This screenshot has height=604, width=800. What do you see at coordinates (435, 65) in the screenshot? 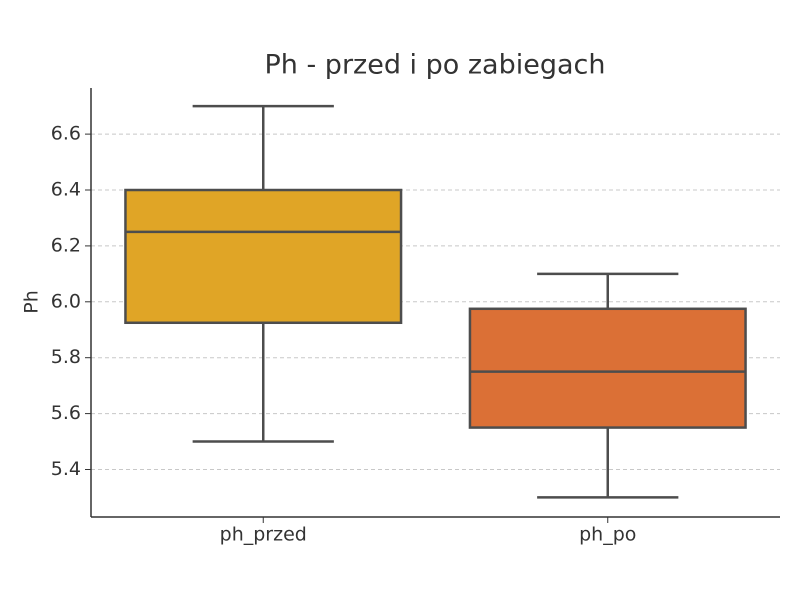
I see `chart-title: Ph - przed i po zabiegach` at bounding box center [435, 65].